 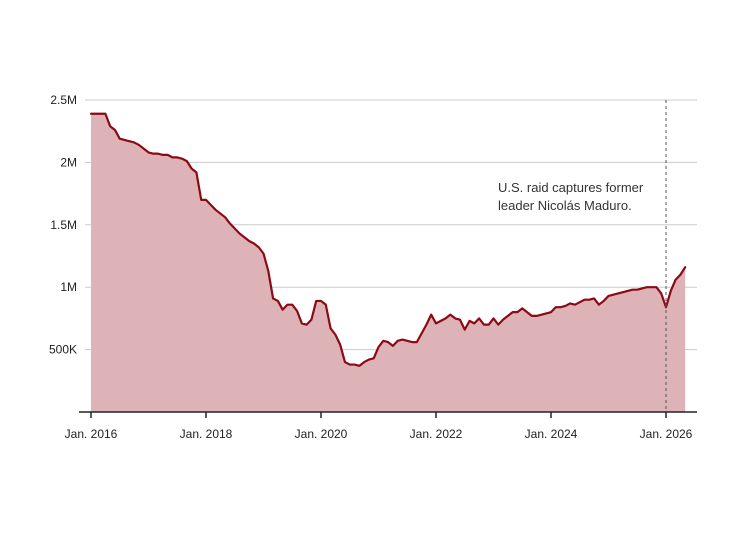 What do you see at coordinates (68, 162) in the screenshot?
I see `y-tick-label: 2M` at bounding box center [68, 162].